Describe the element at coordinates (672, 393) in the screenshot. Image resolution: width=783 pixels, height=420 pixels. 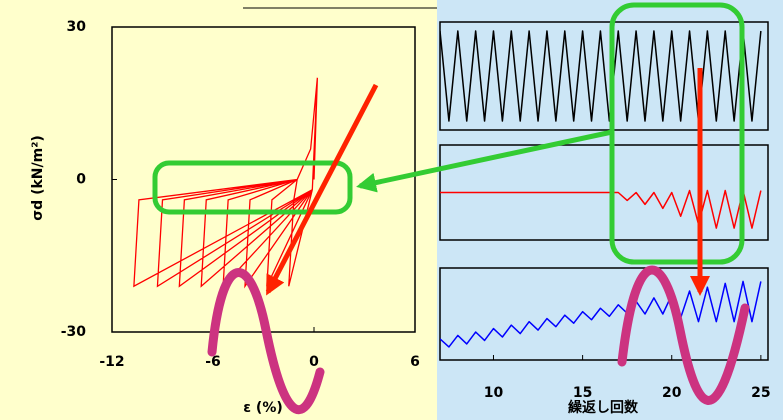
I see `x-tick-label: 20` at that location.